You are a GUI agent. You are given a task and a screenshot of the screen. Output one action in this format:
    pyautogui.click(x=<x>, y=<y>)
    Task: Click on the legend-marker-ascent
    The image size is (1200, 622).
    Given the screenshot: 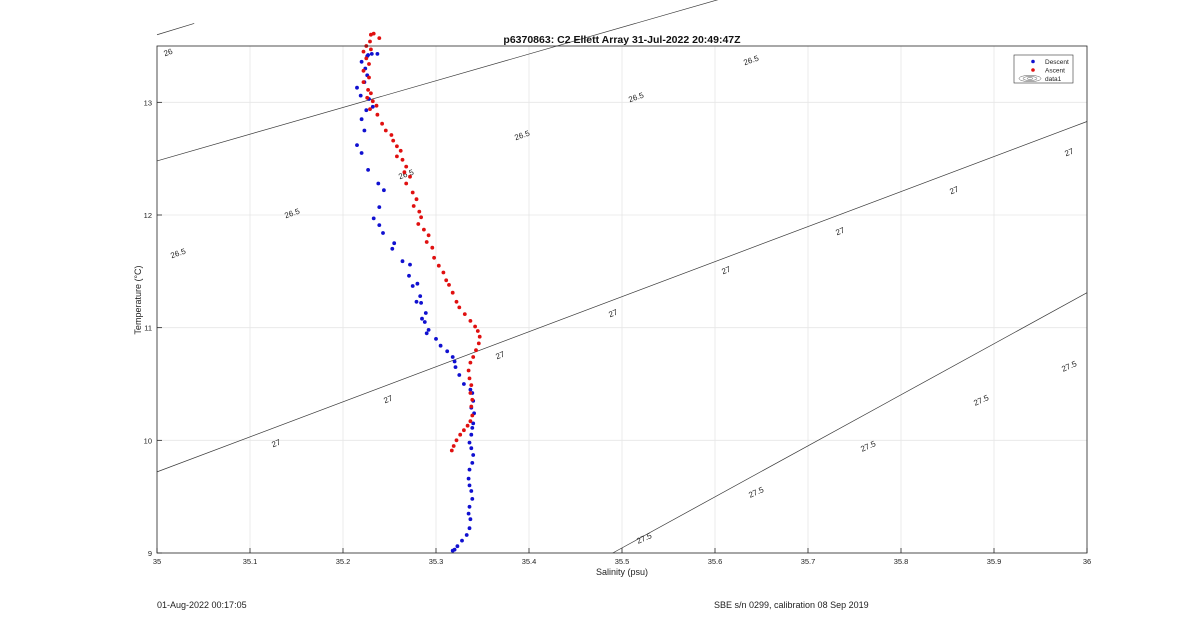 What is the action you would take?
    pyautogui.click(x=1033, y=70)
    